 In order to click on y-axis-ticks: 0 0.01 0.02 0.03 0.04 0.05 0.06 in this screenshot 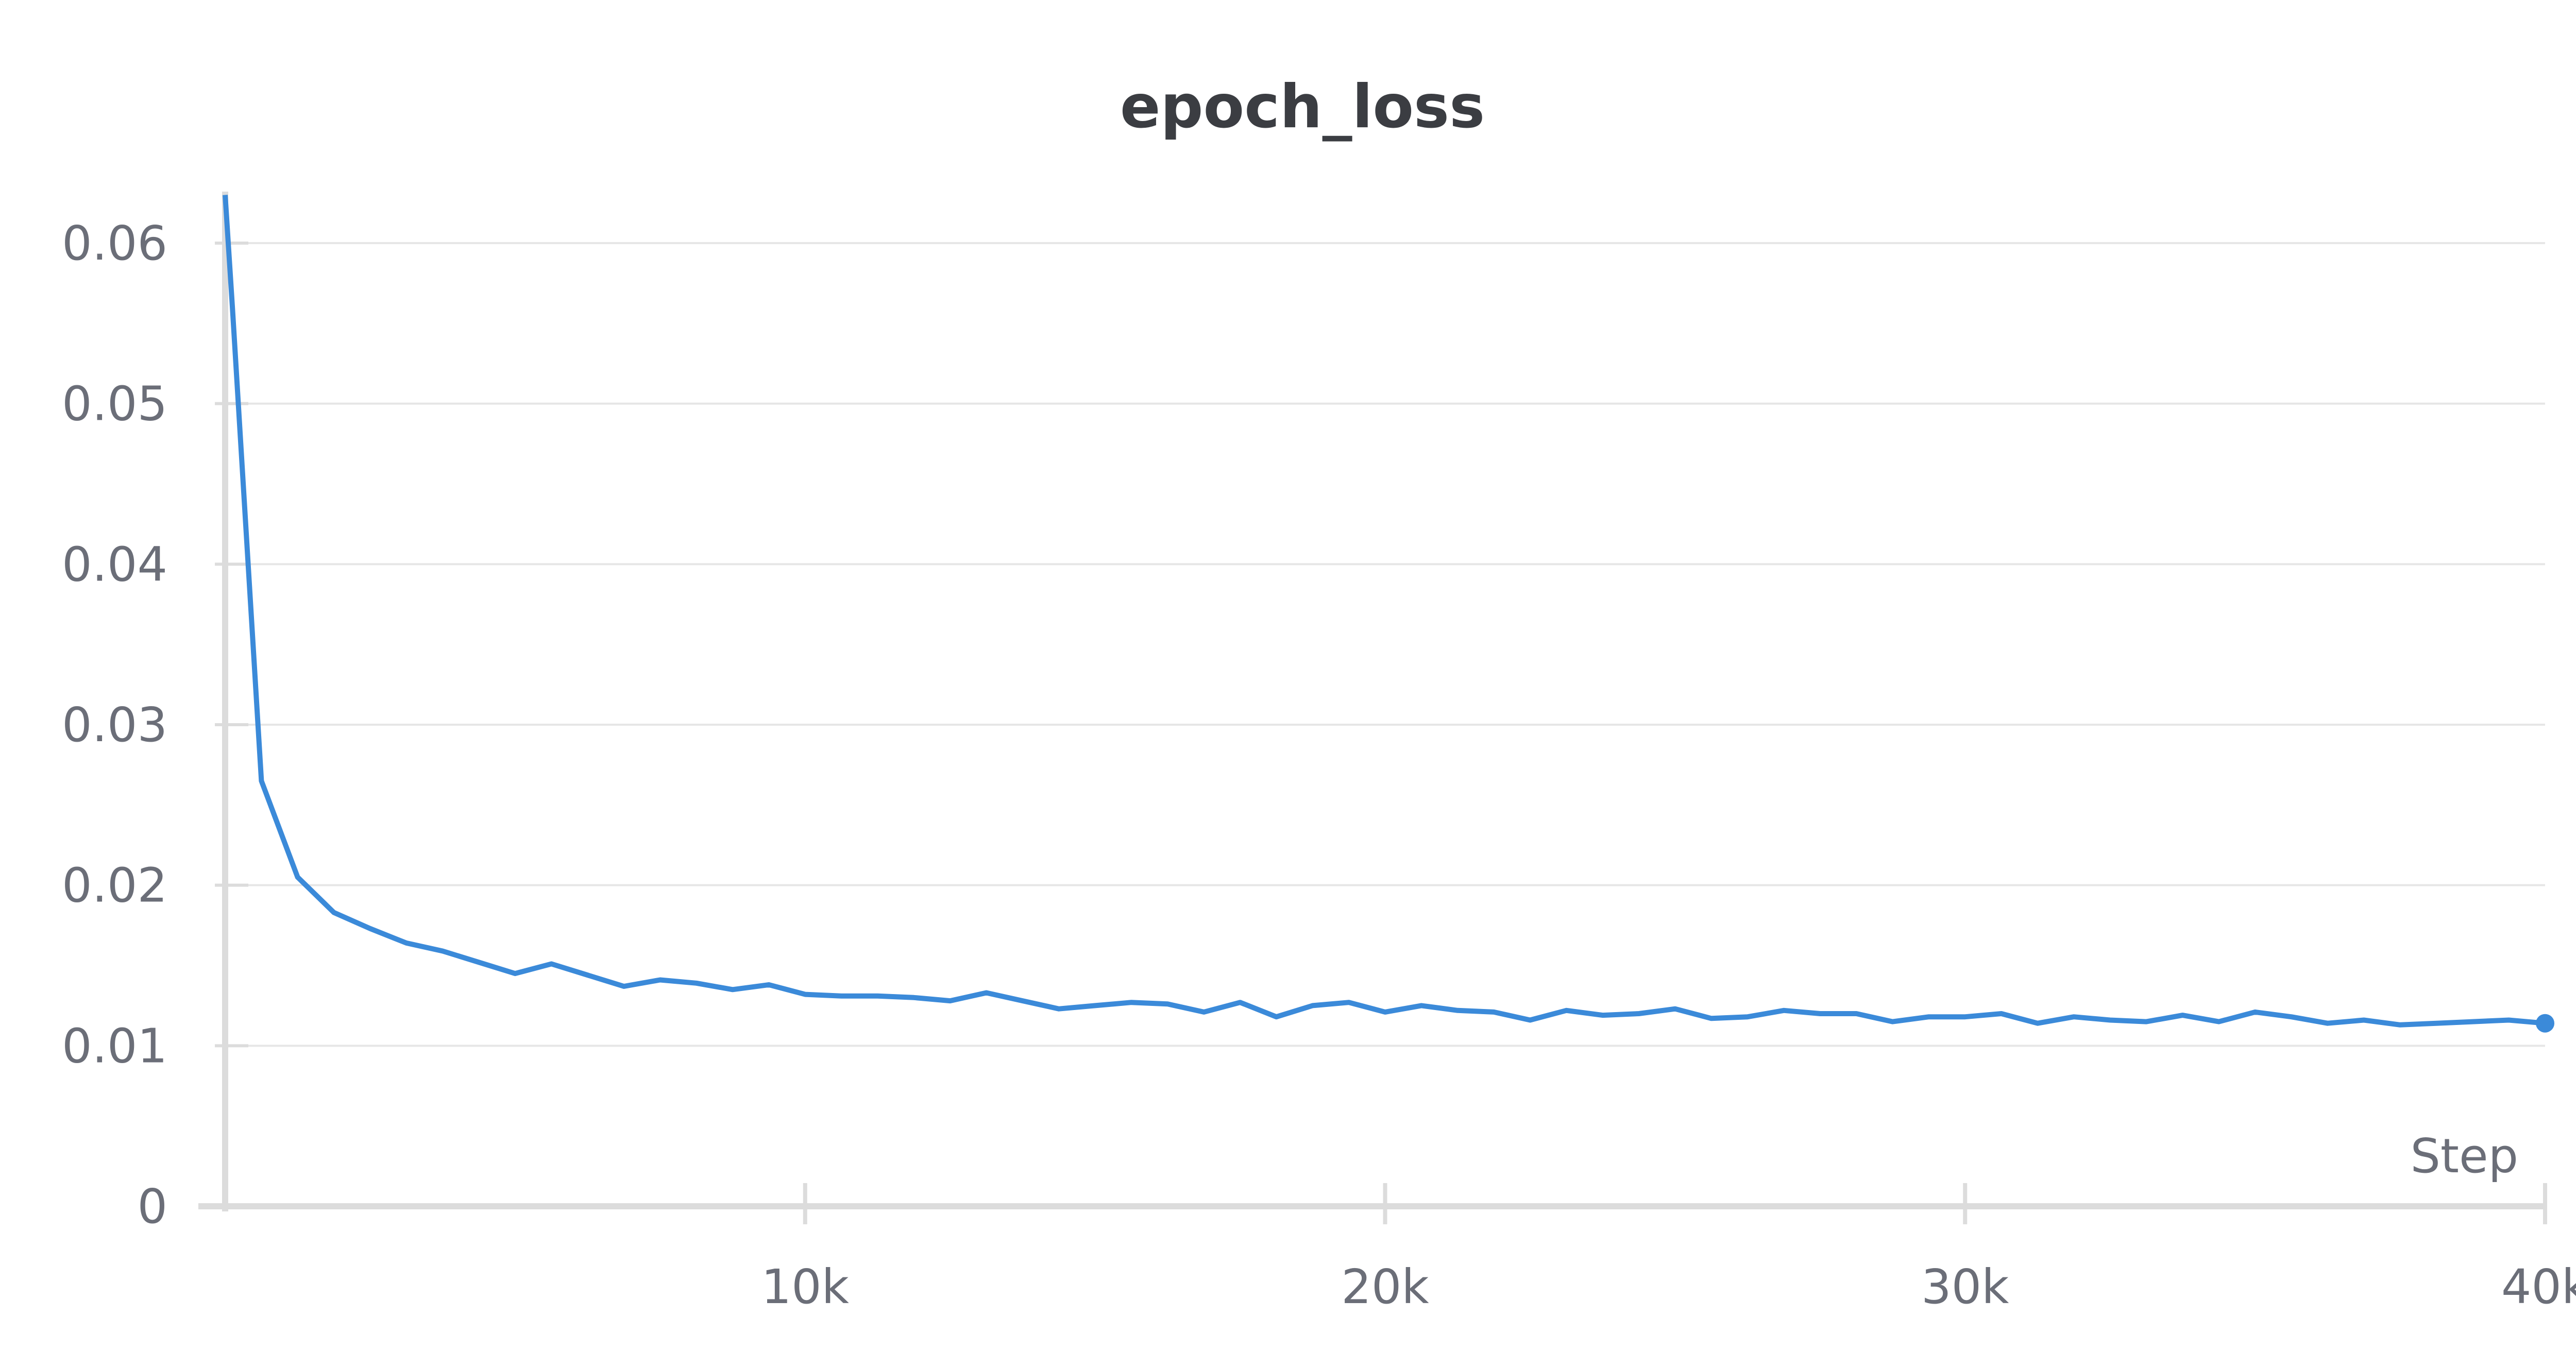, I will do `click(155, 725)`.